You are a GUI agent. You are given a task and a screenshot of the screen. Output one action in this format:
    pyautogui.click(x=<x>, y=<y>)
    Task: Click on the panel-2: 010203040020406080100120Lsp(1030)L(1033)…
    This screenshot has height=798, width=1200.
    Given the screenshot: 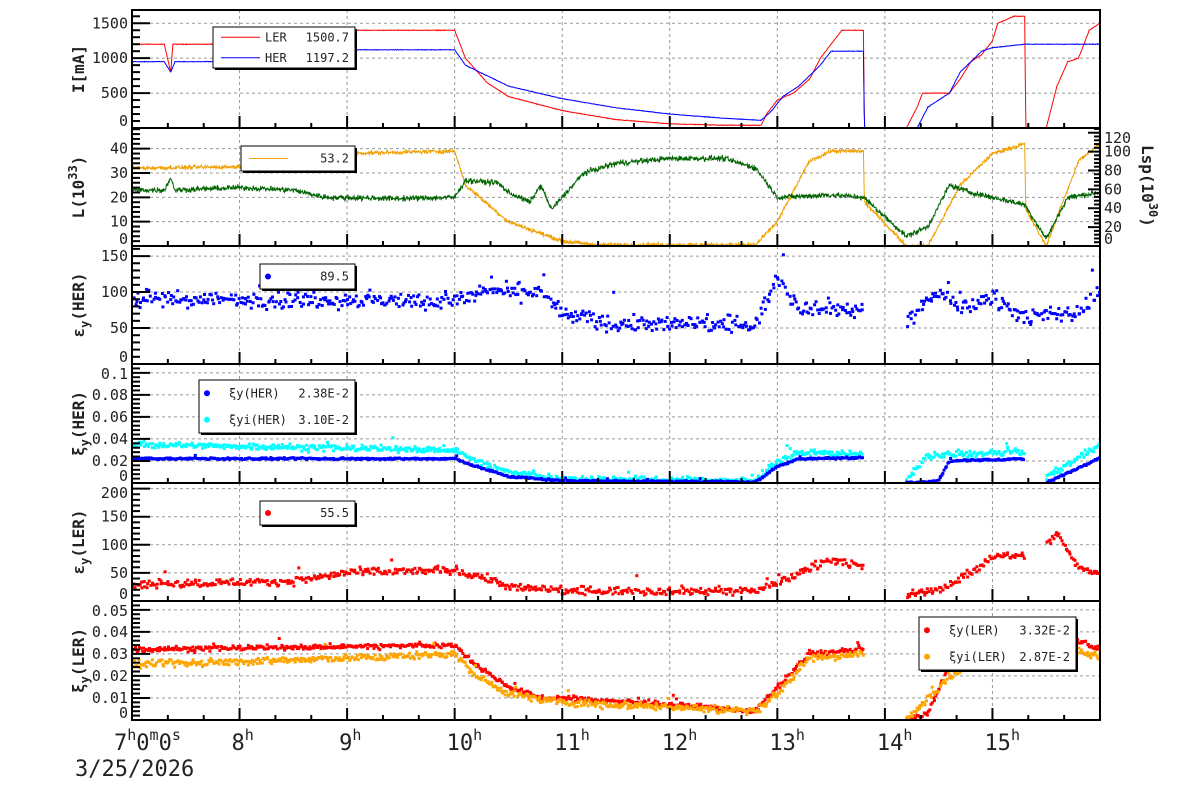 What is the action you would take?
    pyautogui.click(x=613, y=187)
    